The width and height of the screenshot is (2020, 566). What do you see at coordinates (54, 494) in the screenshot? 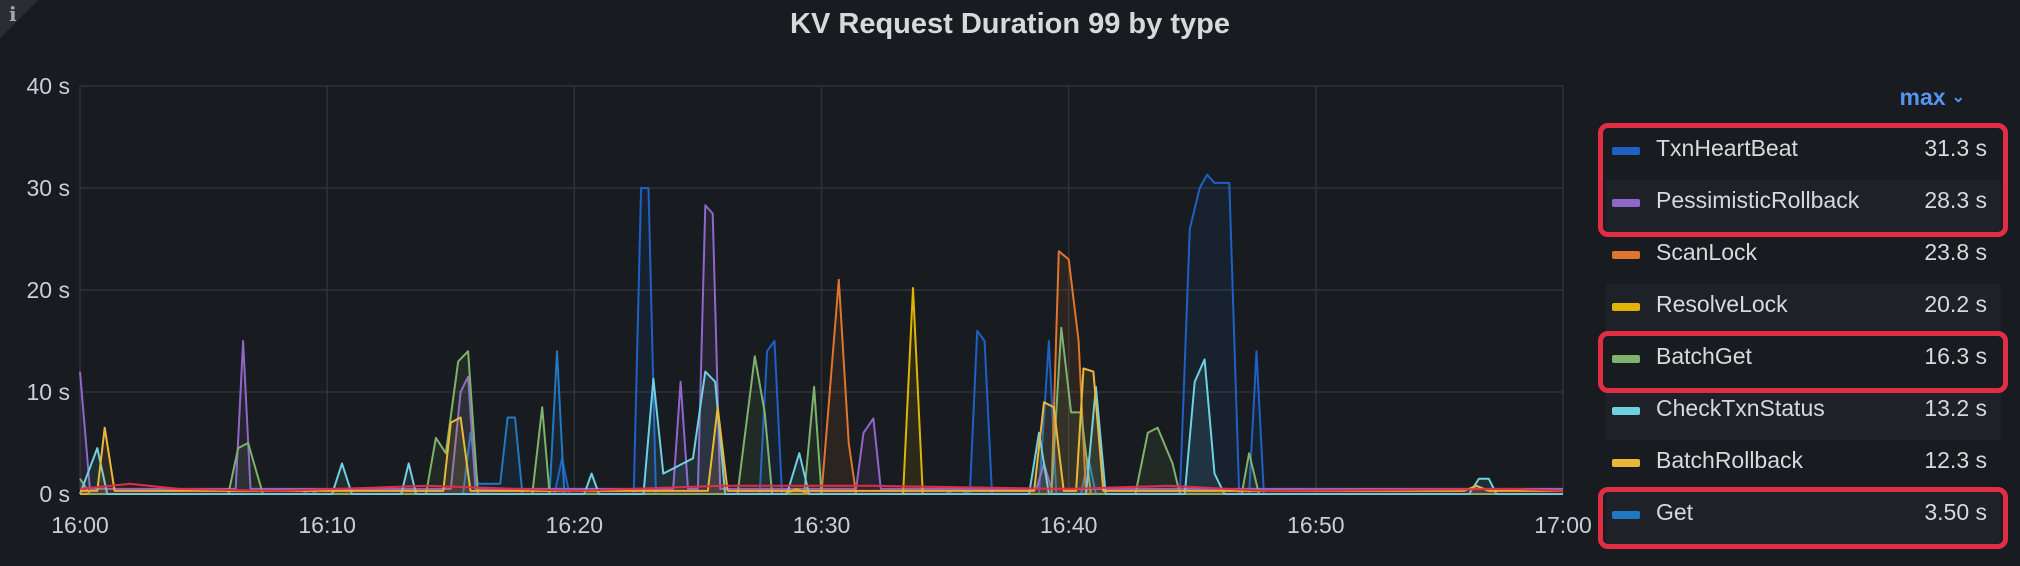
I see `y-tick-label: 0 s` at bounding box center [54, 494].